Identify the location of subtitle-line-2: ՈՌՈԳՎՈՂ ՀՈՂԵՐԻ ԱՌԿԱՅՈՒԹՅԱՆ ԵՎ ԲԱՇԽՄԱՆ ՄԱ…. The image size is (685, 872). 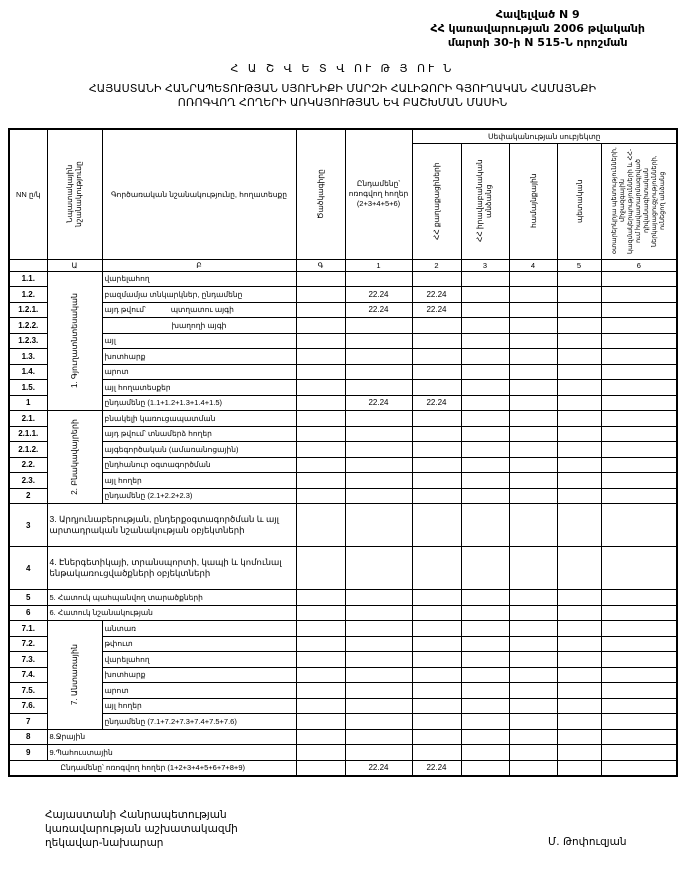
(342, 102).